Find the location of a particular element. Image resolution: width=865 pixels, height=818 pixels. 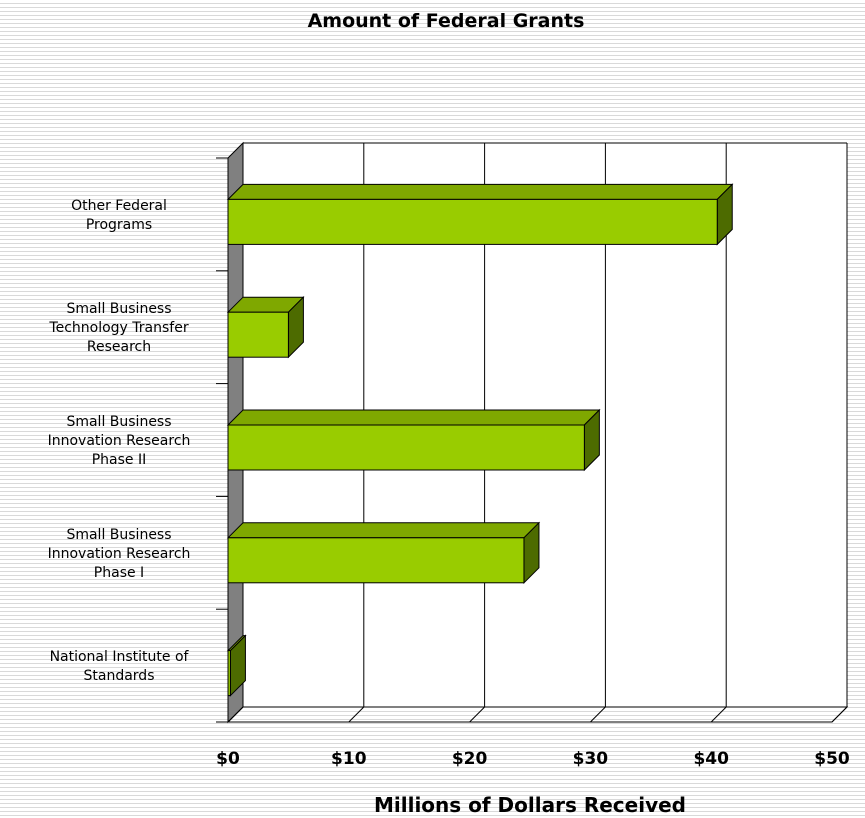

x-tick-label: $10 is located at coordinates (349, 759).